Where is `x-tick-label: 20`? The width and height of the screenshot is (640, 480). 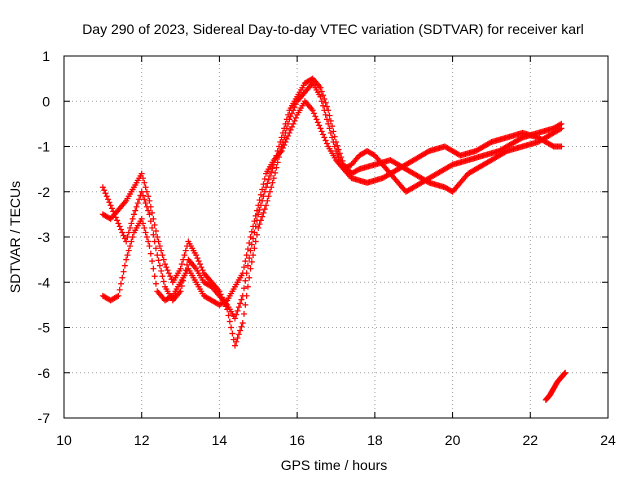 x-tick-label: 20 is located at coordinates (453, 440).